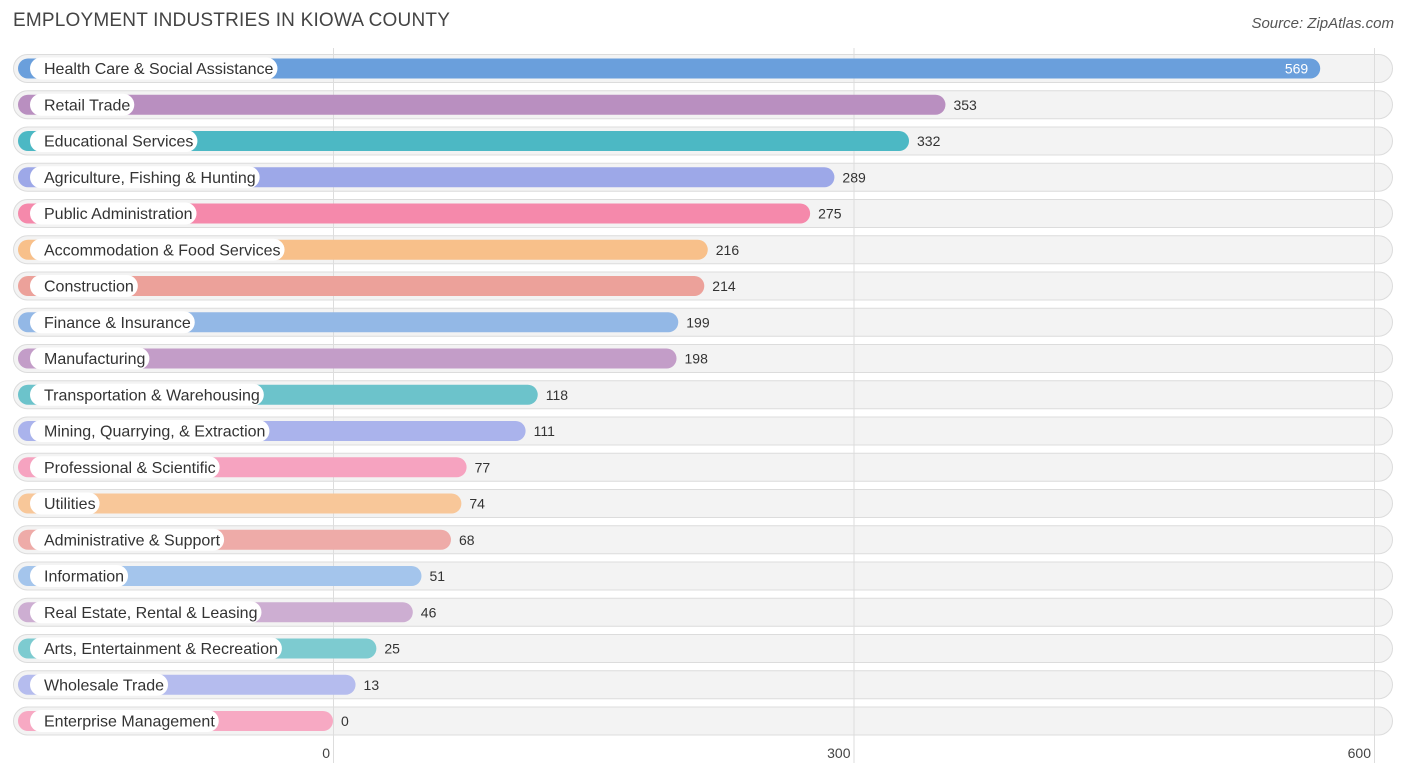  I want to click on category-label: Agriculture, Fishing & Hunting, so click(150, 178).